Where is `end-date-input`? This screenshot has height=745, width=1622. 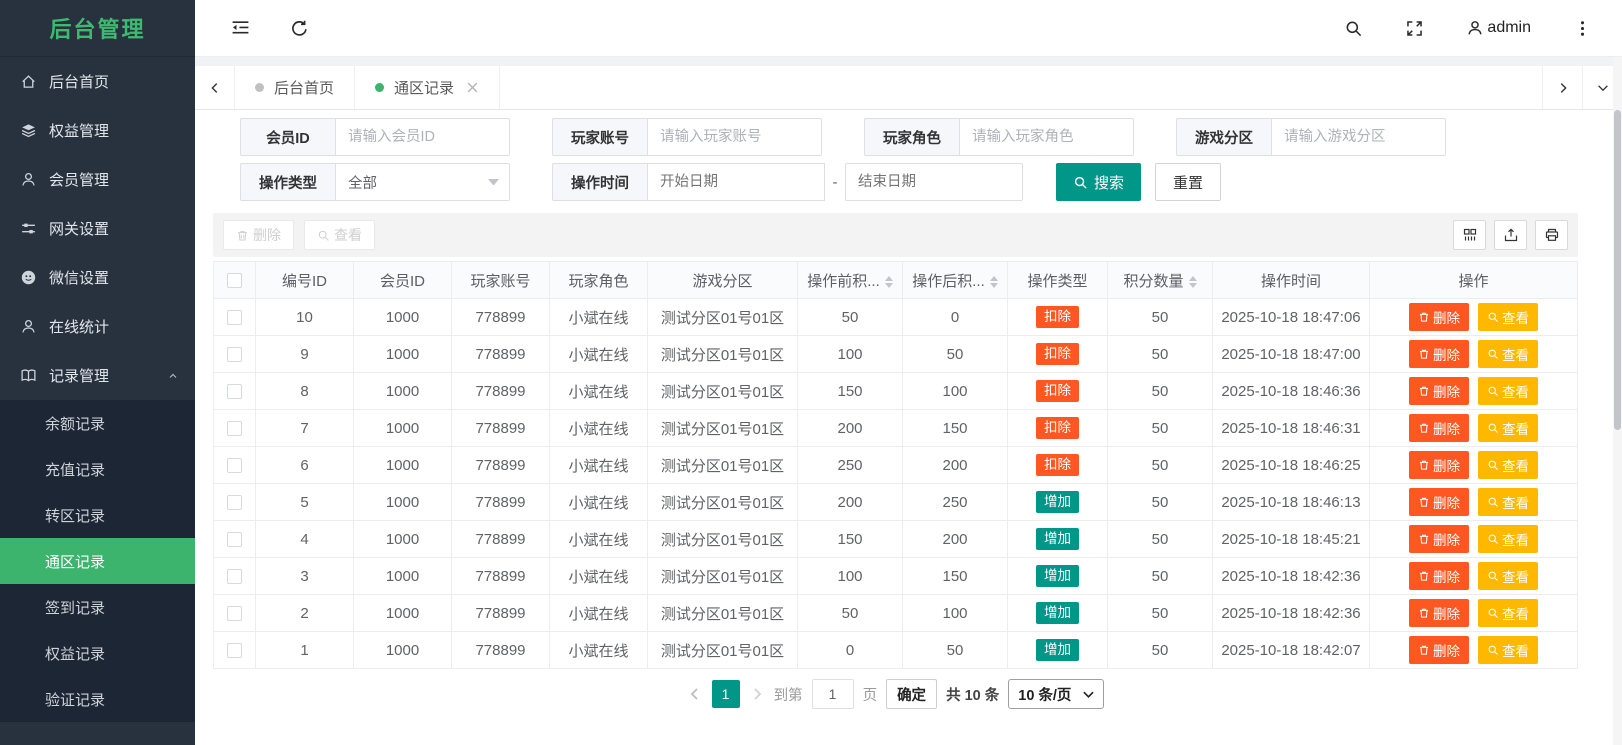
end-date-input is located at coordinates (934, 182).